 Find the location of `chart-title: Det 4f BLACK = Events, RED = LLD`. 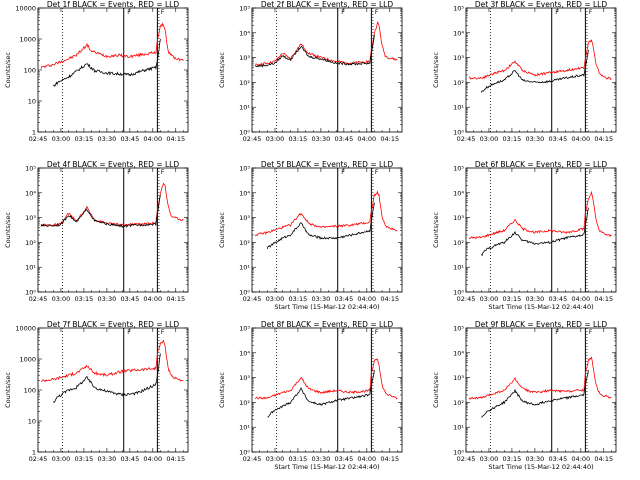

chart-title: Det 4f BLACK = Events, RED = LLD is located at coordinates (113, 164).